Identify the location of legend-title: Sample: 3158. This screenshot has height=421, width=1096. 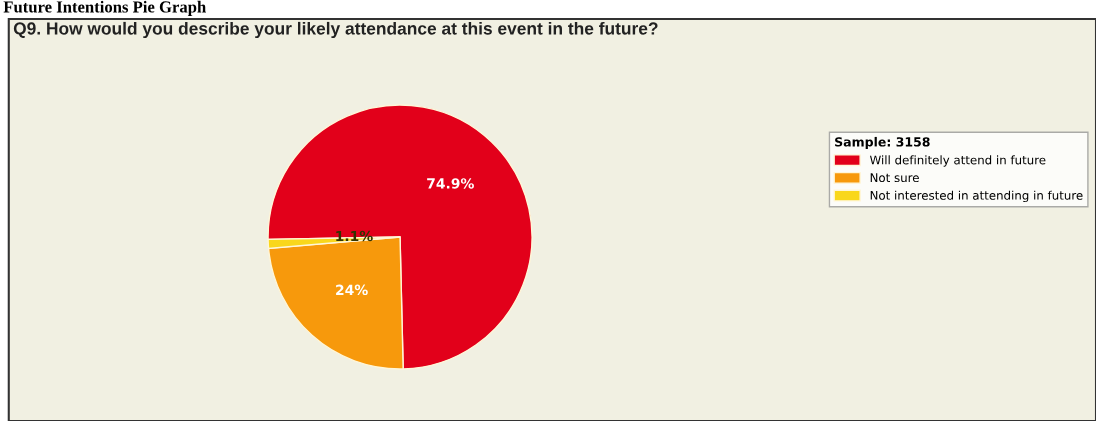
(882, 143).